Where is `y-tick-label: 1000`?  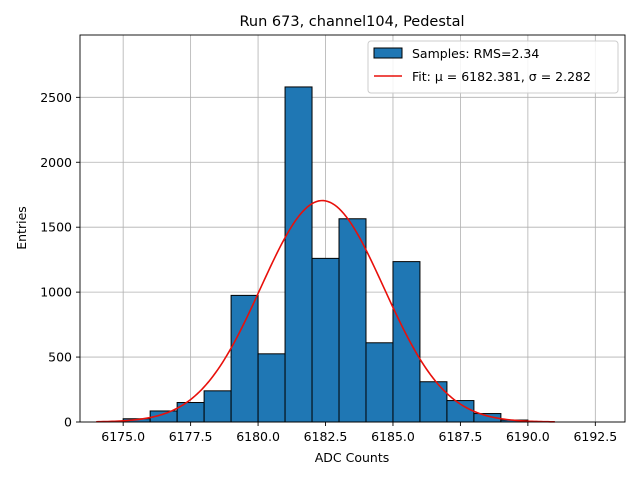
y-tick-label: 1000 is located at coordinates (56, 292).